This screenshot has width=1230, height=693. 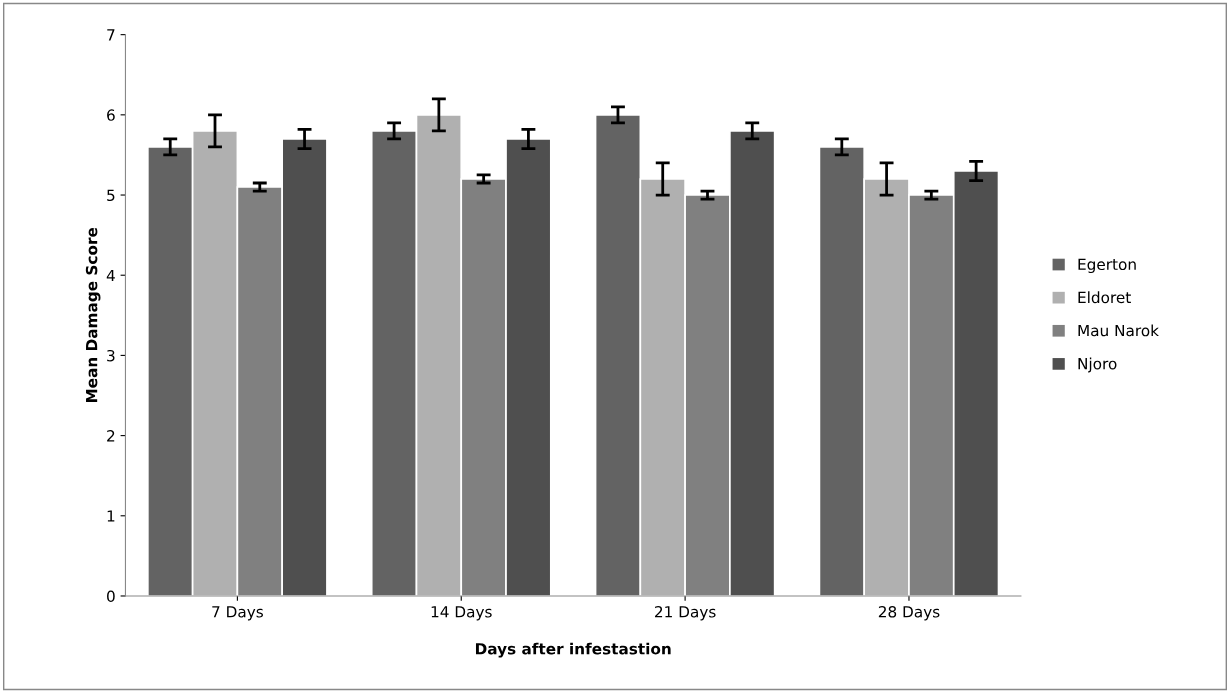 I want to click on legend-label: Eldoret, so click(x=1104, y=297).